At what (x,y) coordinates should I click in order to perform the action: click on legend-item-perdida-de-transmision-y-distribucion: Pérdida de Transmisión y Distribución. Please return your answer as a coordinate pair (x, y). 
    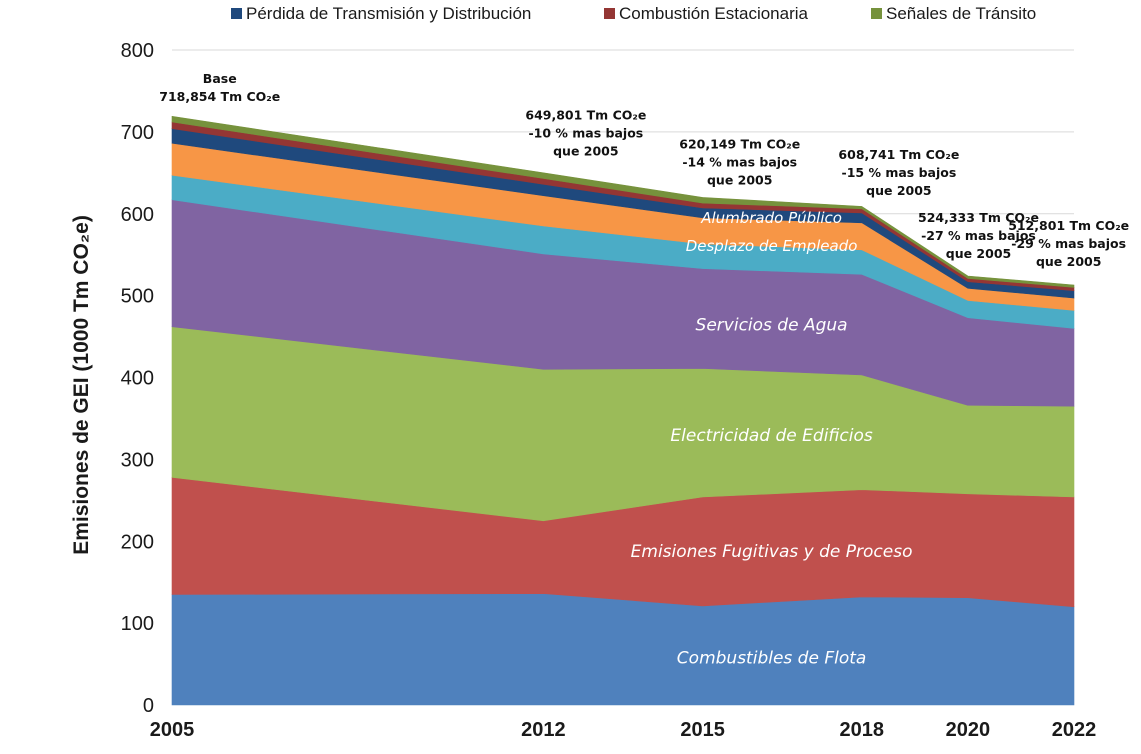
    Looking at the image, I should click on (381, 13).